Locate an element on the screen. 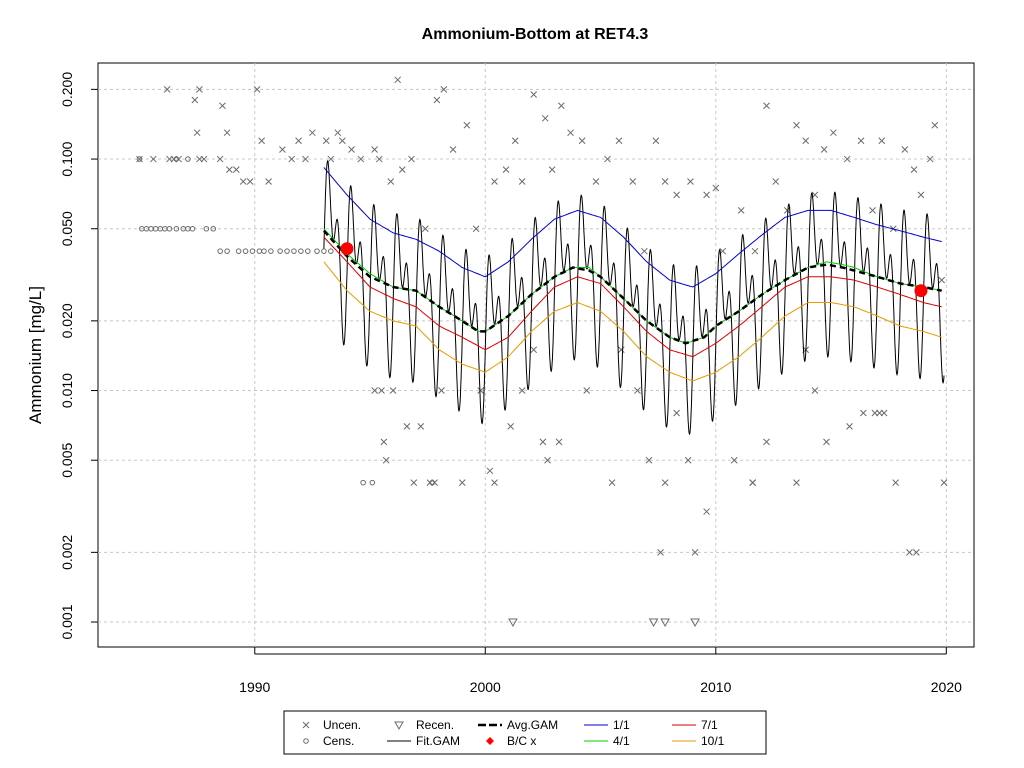  y-tick-label: 0.050 is located at coordinates (67, 228).